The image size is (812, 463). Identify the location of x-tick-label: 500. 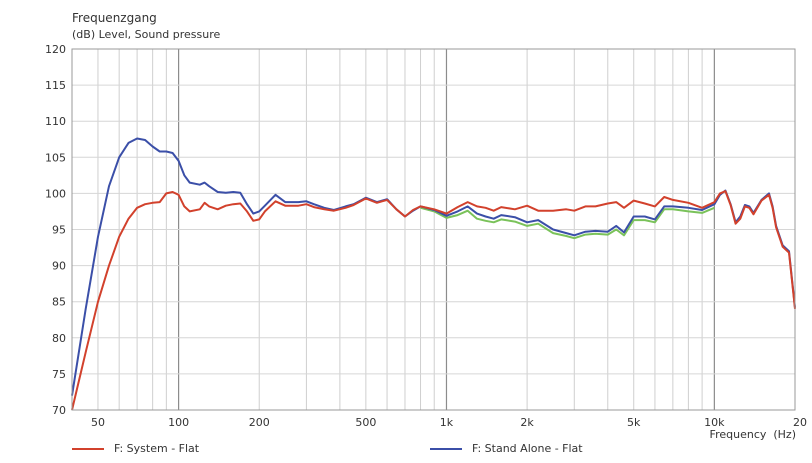
(365, 422).